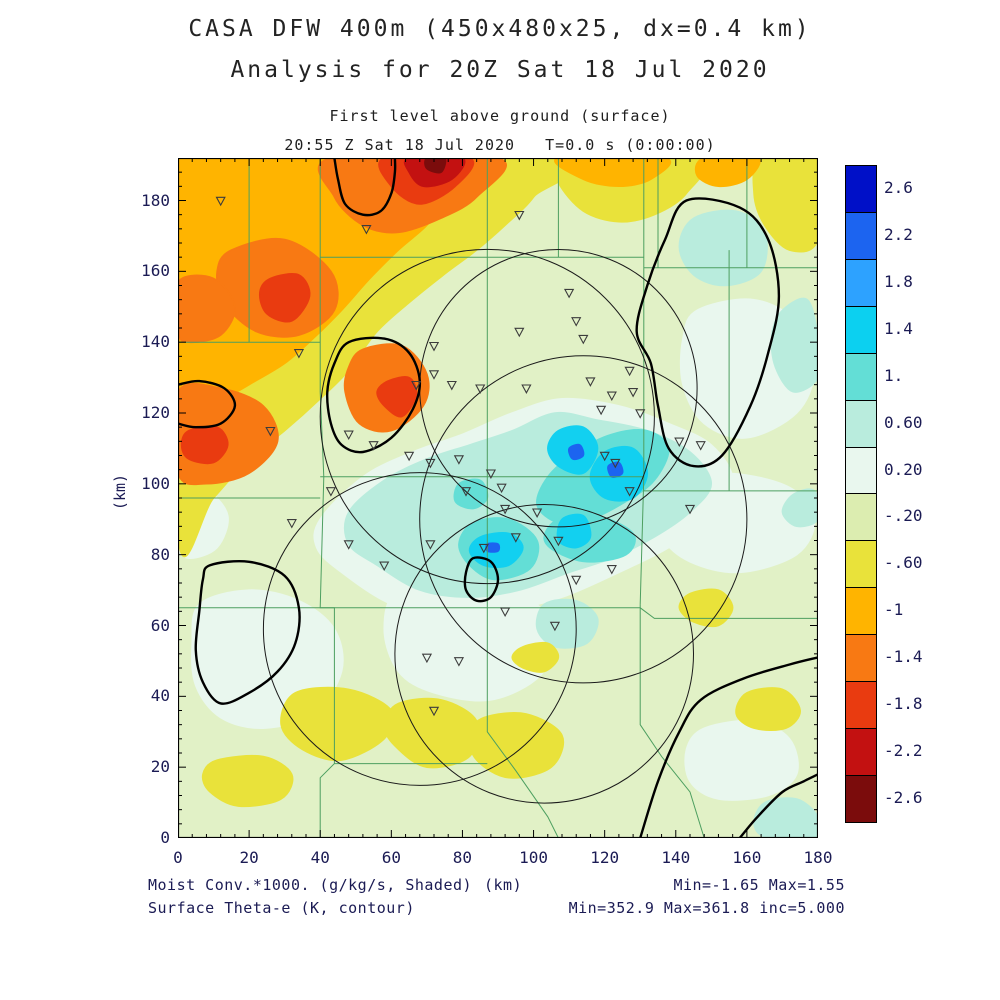  Describe the element at coordinates (903, 469) in the screenshot. I see `colorbar-label: 0.20` at that location.